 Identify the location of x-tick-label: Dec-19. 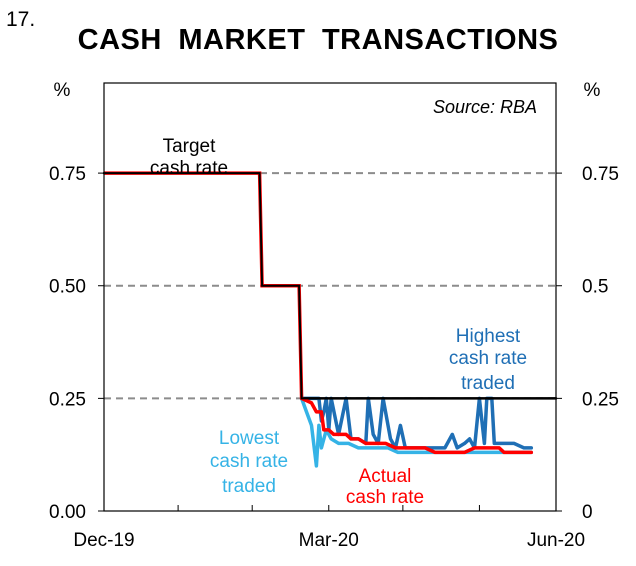
(103, 540).